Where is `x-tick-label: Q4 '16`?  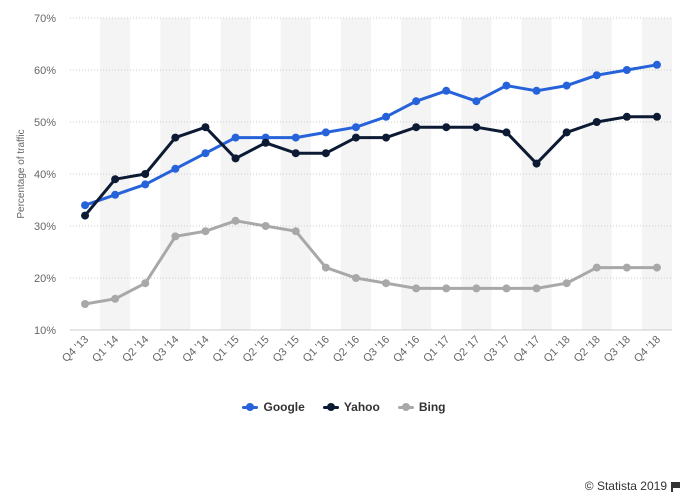
x-tick-label: Q4 '16 is located at coordinates (406, 349).